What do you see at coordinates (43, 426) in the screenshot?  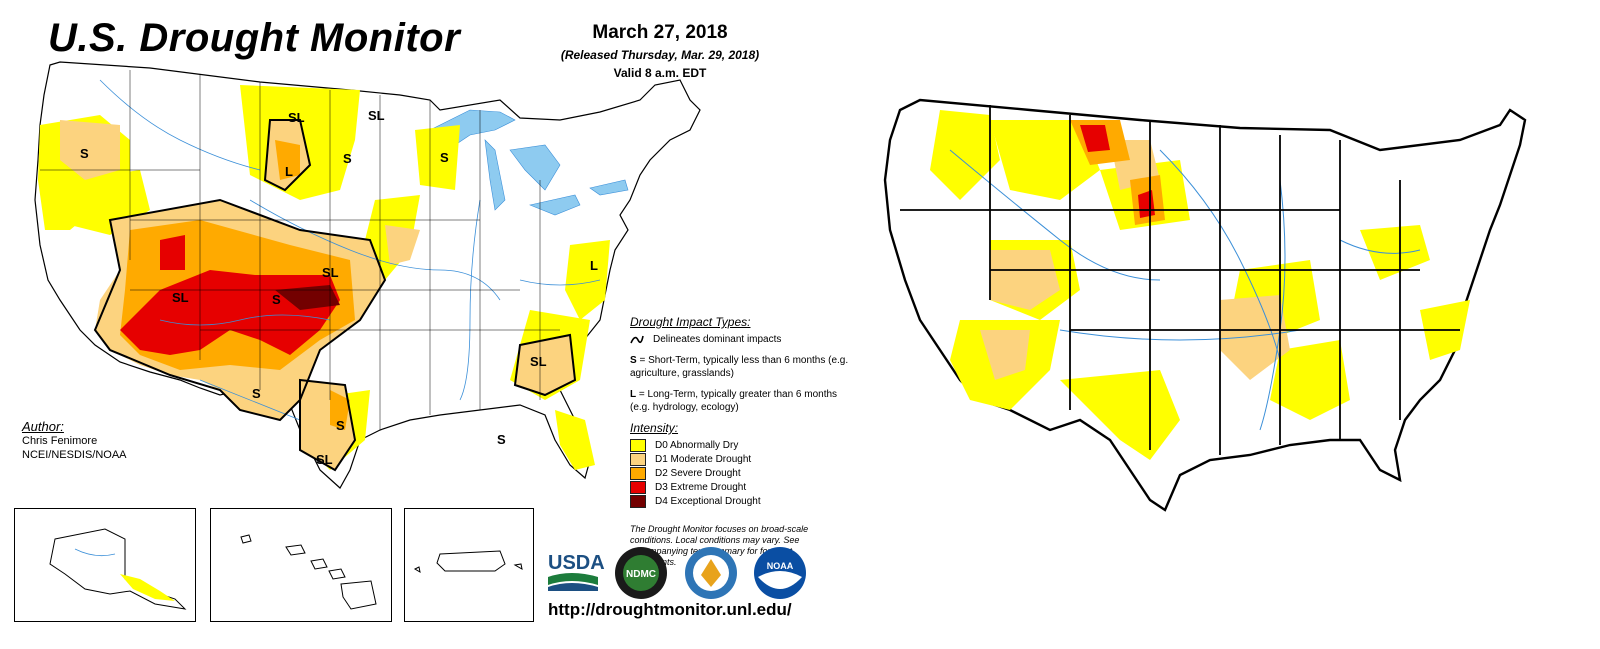 I see `author-header: Author:` at bounding box center [43, 426].